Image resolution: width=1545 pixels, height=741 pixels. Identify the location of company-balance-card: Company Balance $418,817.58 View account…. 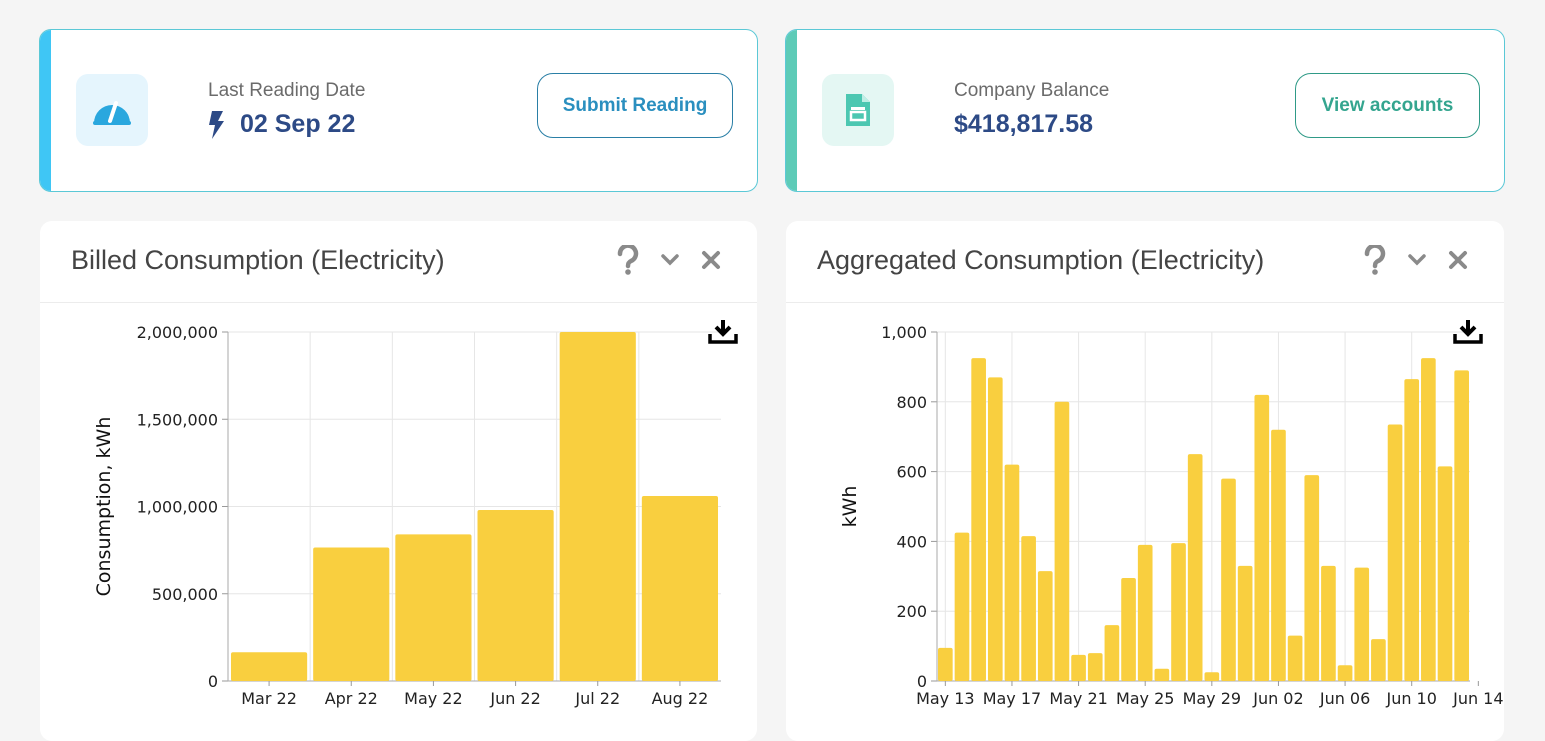
(1145, 110).